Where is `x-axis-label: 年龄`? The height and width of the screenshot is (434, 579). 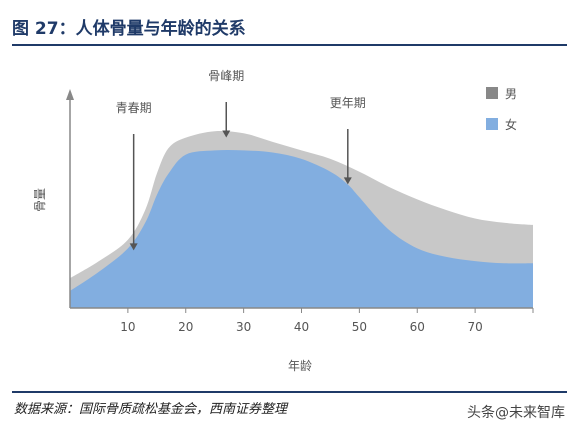
x-axis-label: 年龄 is located at coordinates (300, 366).